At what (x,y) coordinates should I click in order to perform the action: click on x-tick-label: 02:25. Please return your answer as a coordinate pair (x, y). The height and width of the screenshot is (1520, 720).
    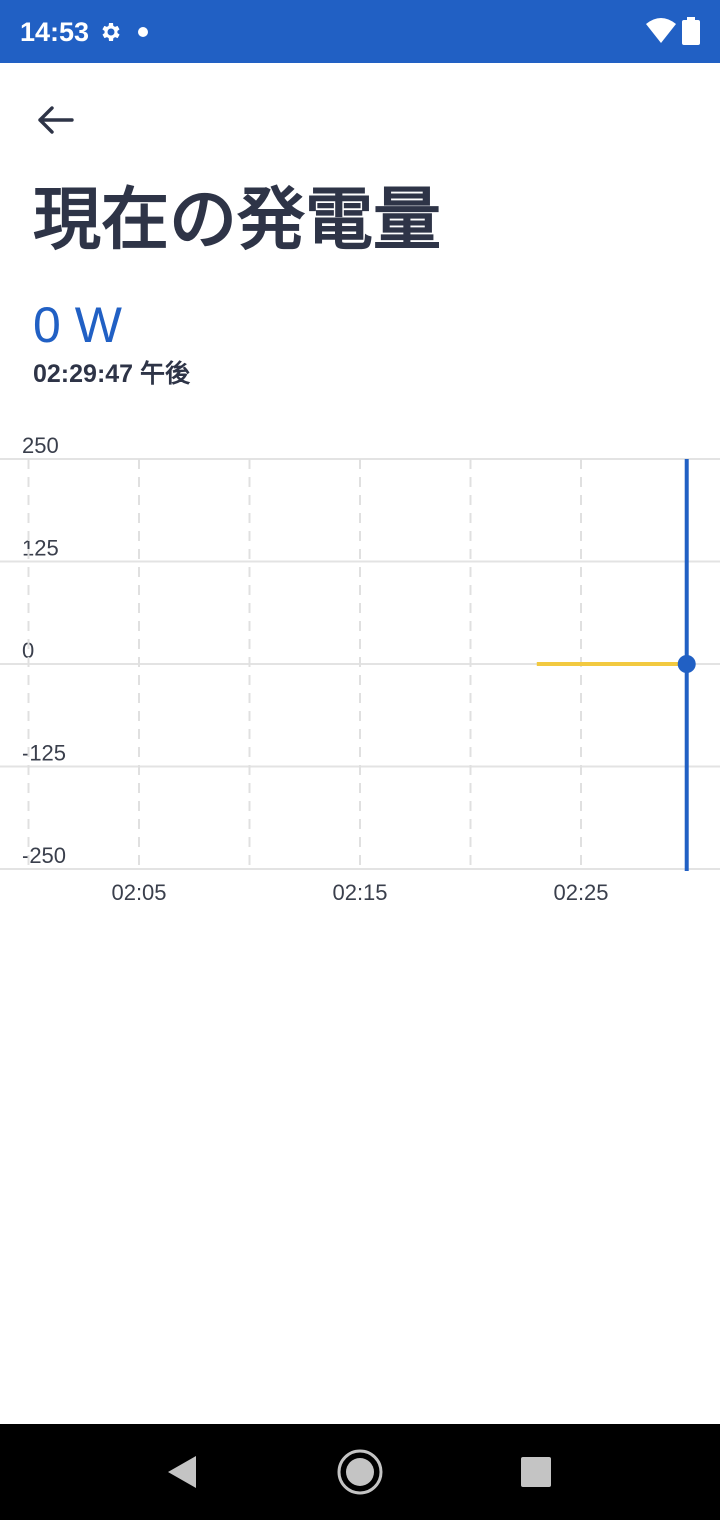
    Looking at the image, I should click on (580, 892).